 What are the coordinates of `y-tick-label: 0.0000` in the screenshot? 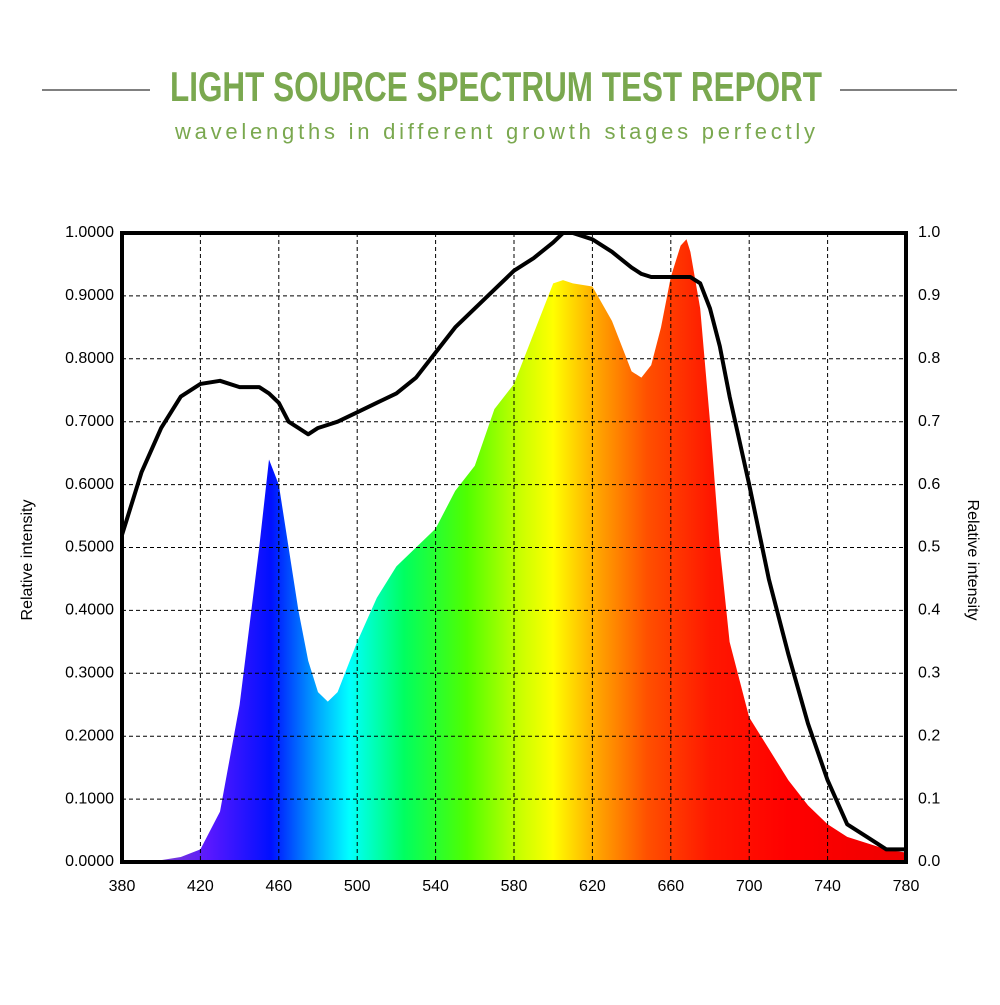 It's located at (89, 861).